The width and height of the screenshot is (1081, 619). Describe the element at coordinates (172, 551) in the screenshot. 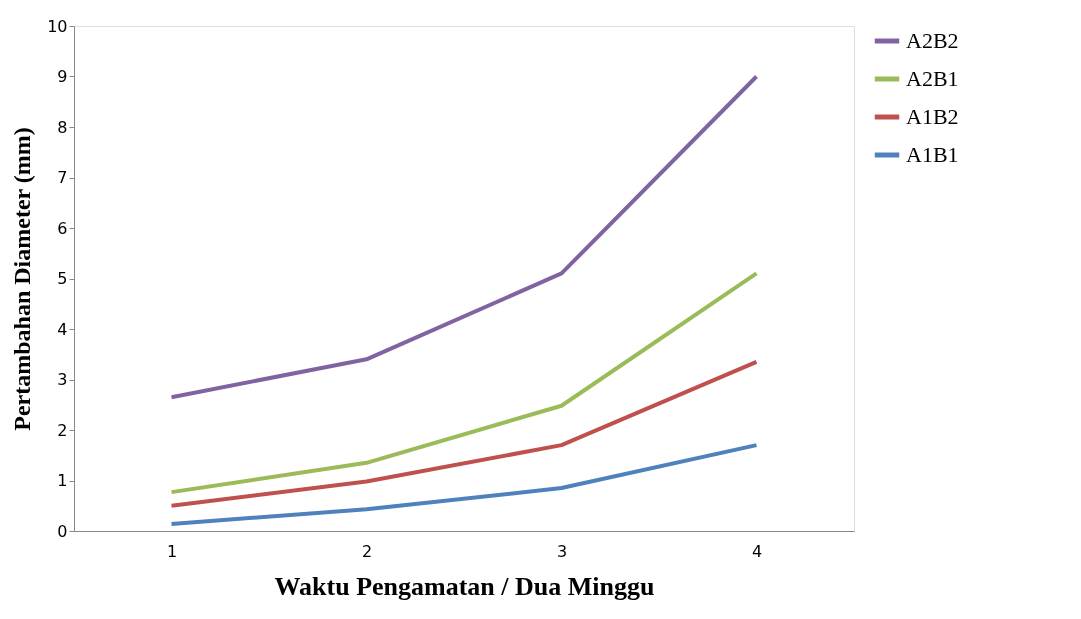

I see `x-tick-label: 1` at that location.